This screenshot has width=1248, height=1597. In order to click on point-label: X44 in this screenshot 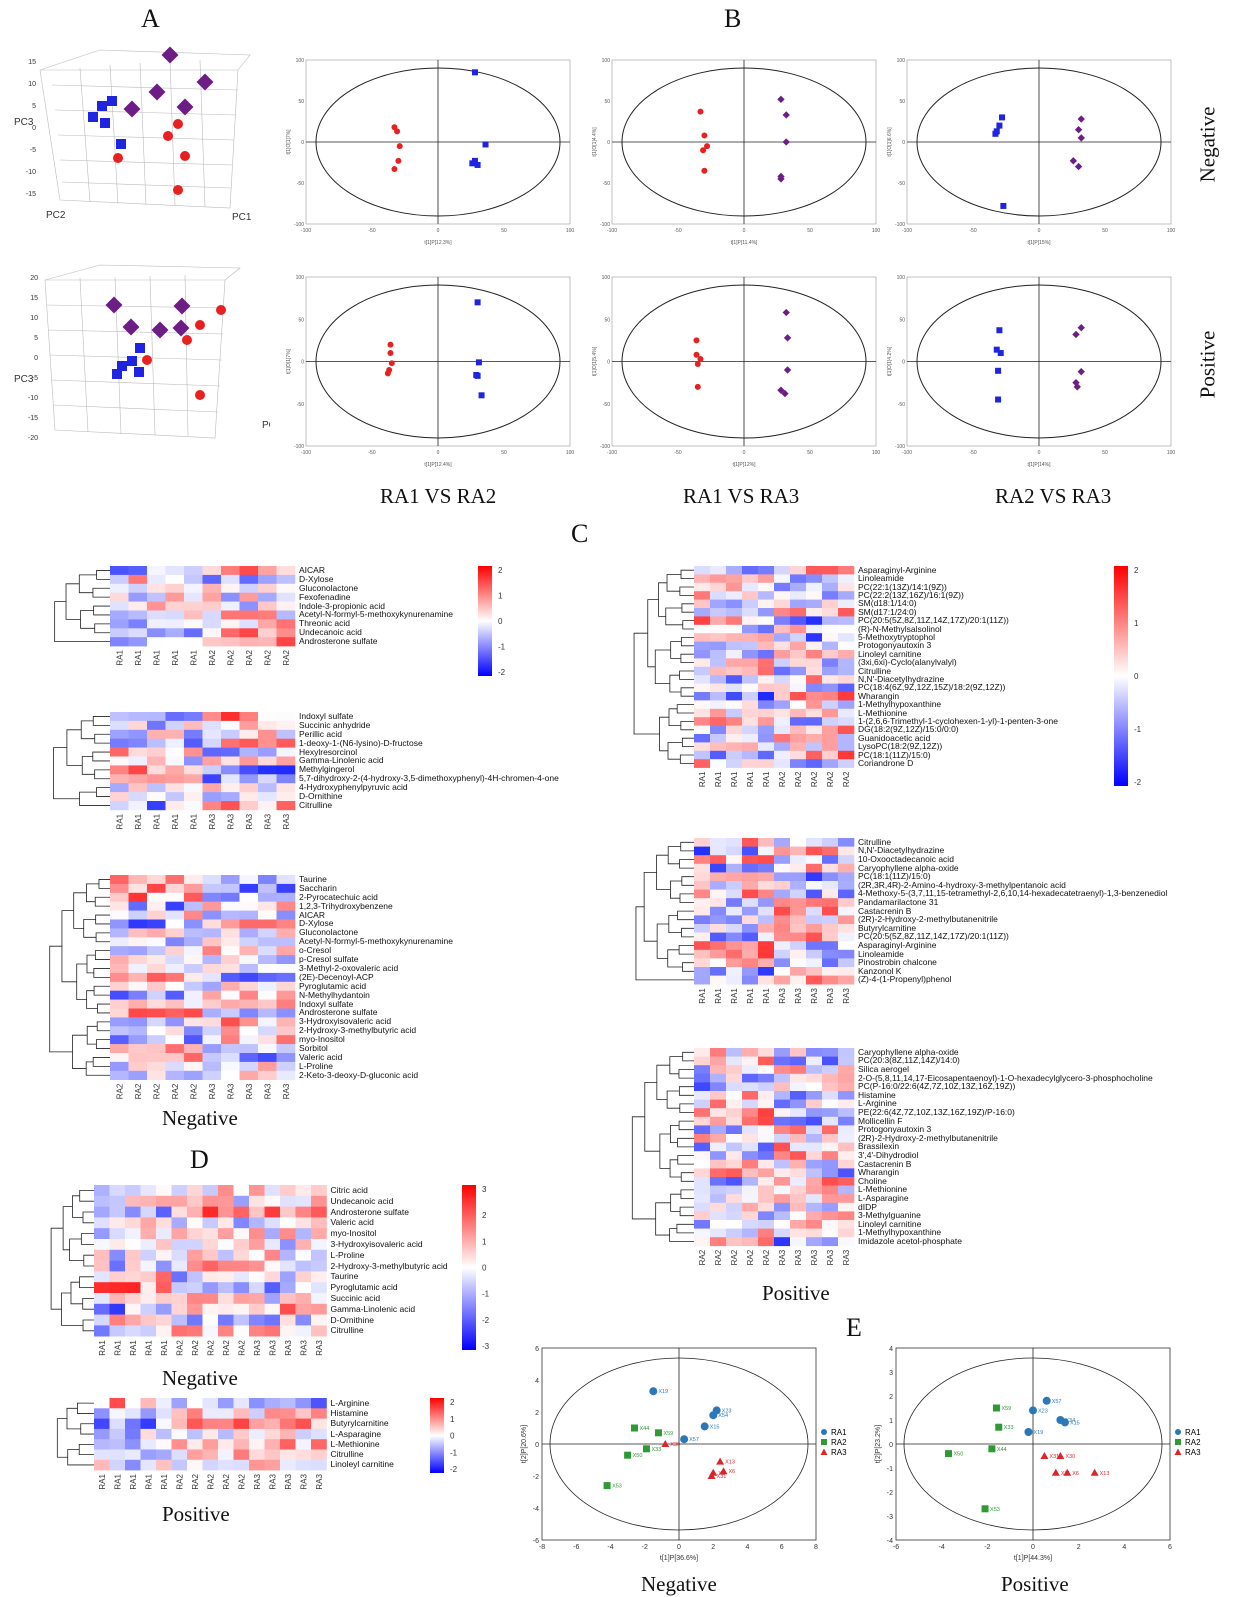, I will do `click(1002, 1450)`.